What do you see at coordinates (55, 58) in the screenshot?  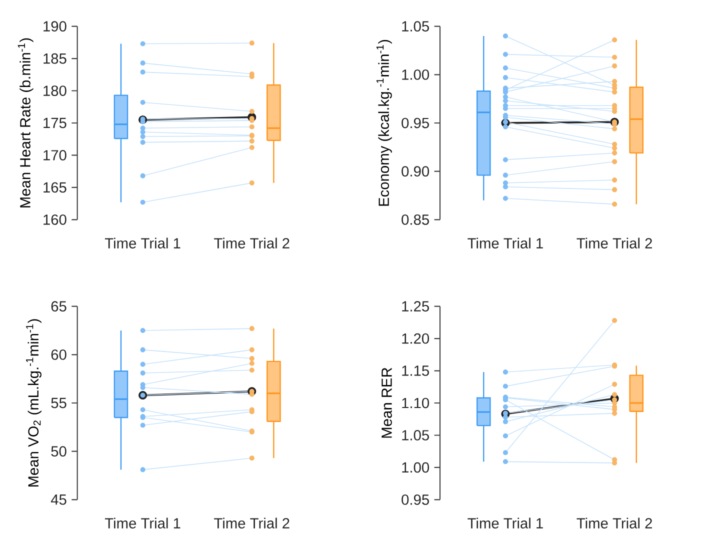 I see `y-tick-label: 185` at bounding box center [55, 58].